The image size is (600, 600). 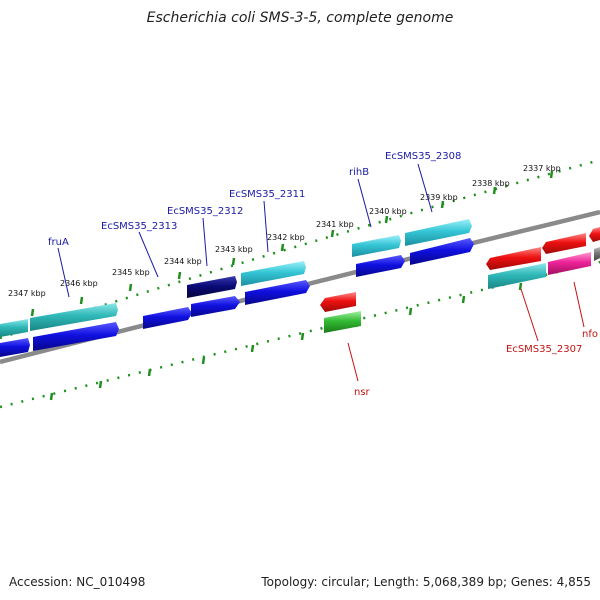 What do you see at coordinates (439, 197) in the screenshot?
I see `kbp-label: 2339 kbp` at bounding box center [439, 197].